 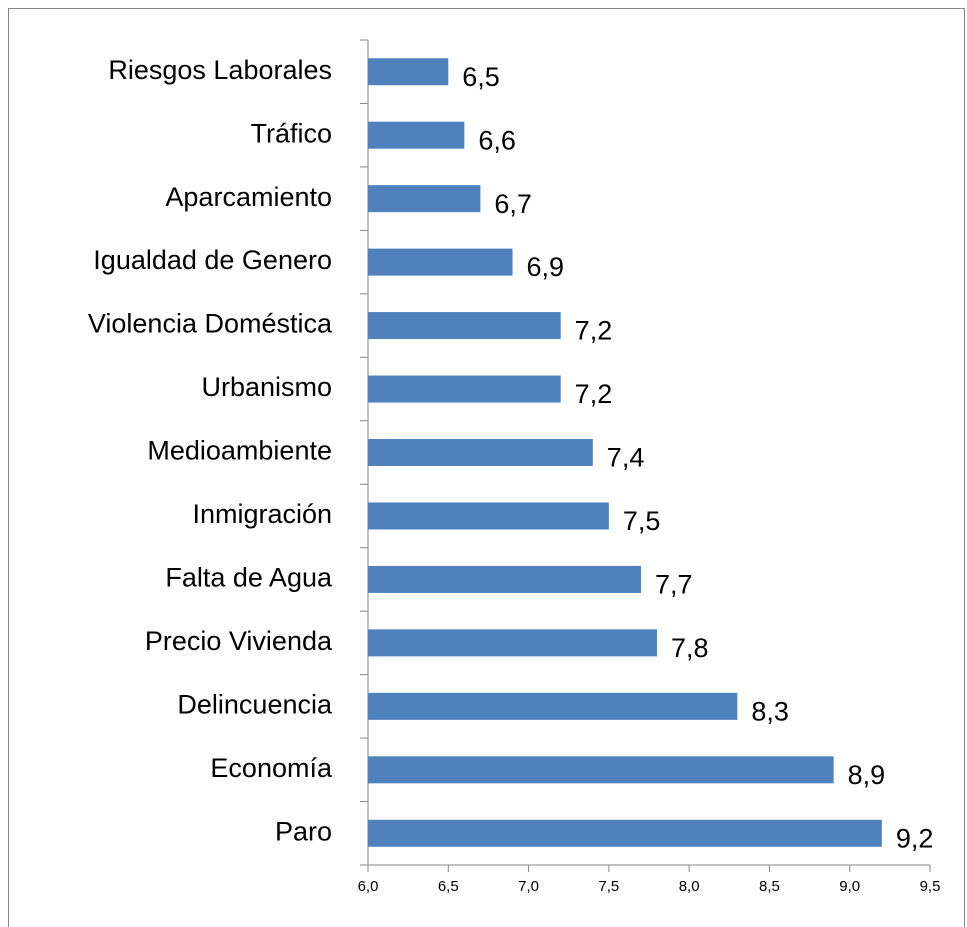 What do you see at coordinates (291, 133) in the screenshot?
I see `category-label: Tráfico` at bounding box center [291, 133].